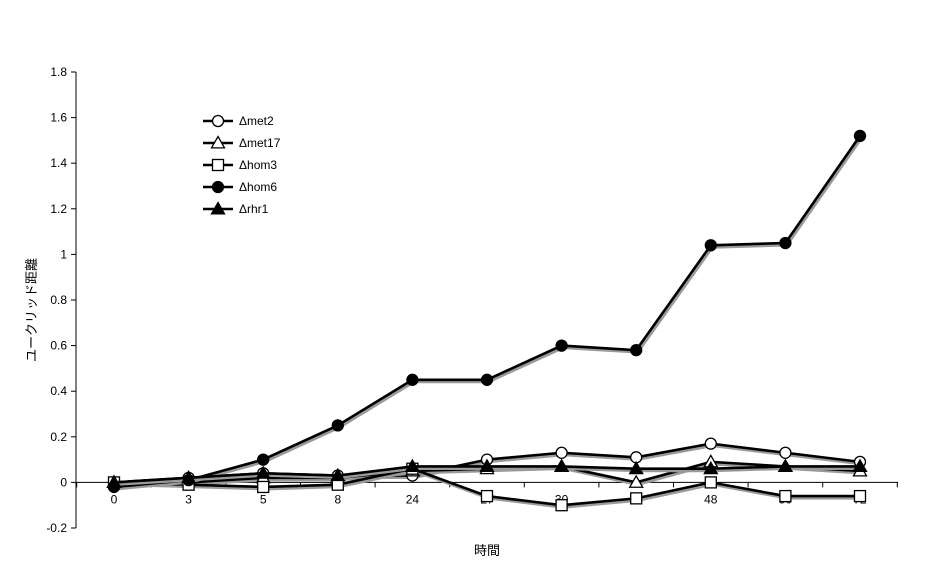  Describe the element at coordinates (263, 499) in the screenshot. I see `x-tick-label: 5` at that location.